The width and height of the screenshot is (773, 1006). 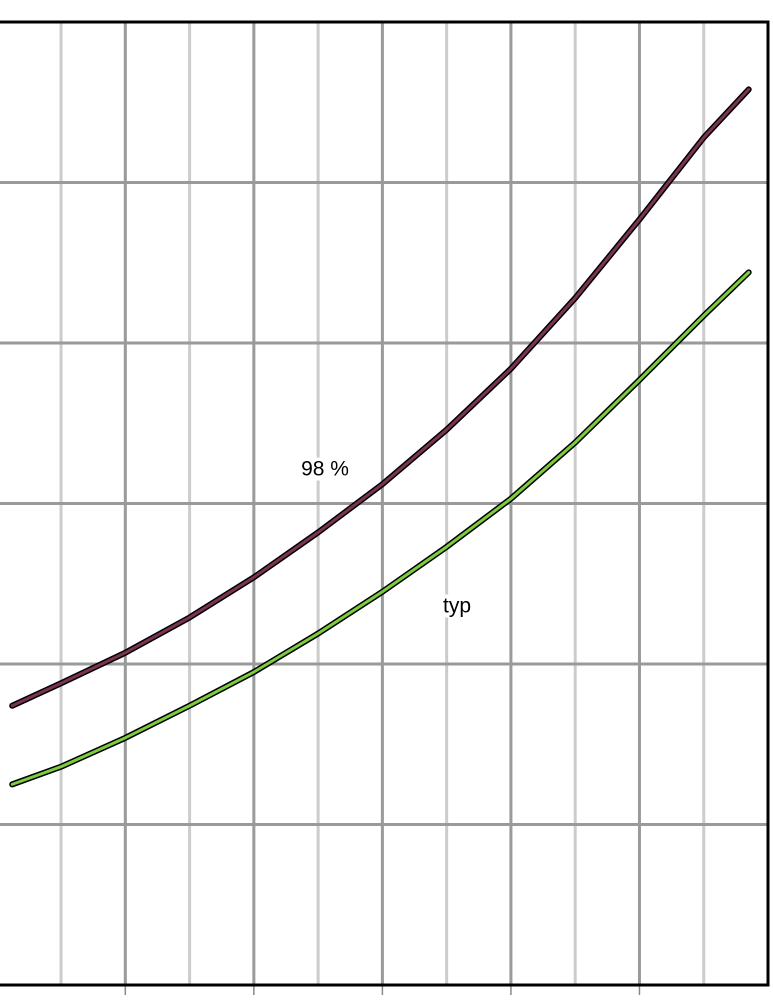 I want to click on series-label: typ, so click(x=457, y=606).